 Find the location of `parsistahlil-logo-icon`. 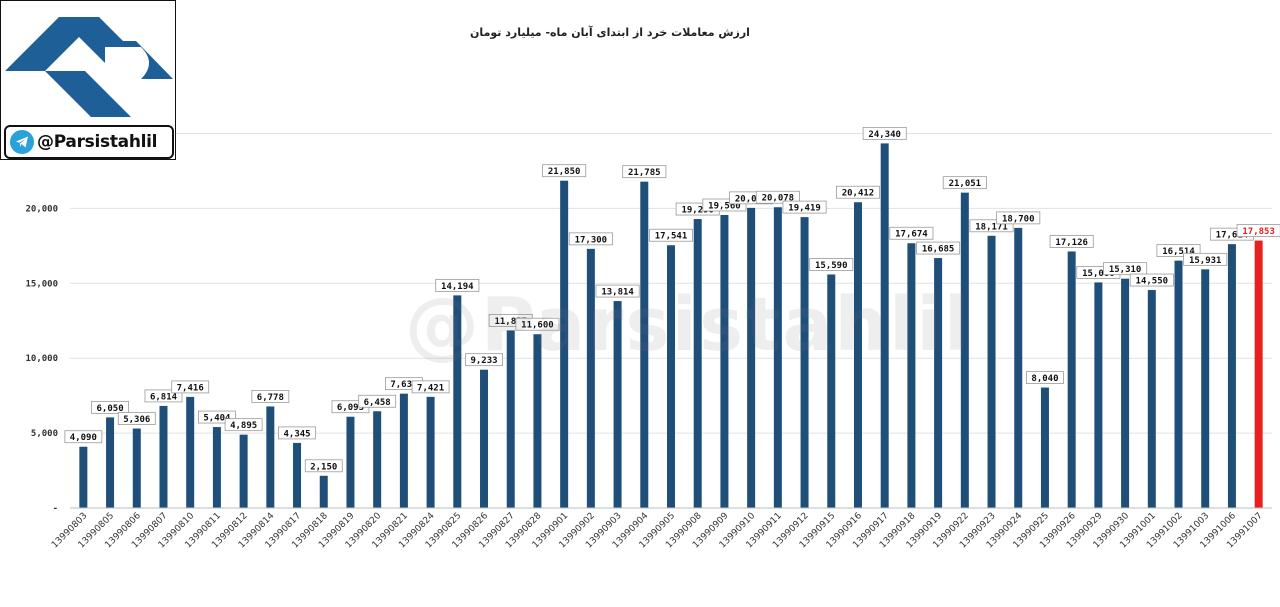

parsistahlil-logo-icon is located at coordinates (89, 67).